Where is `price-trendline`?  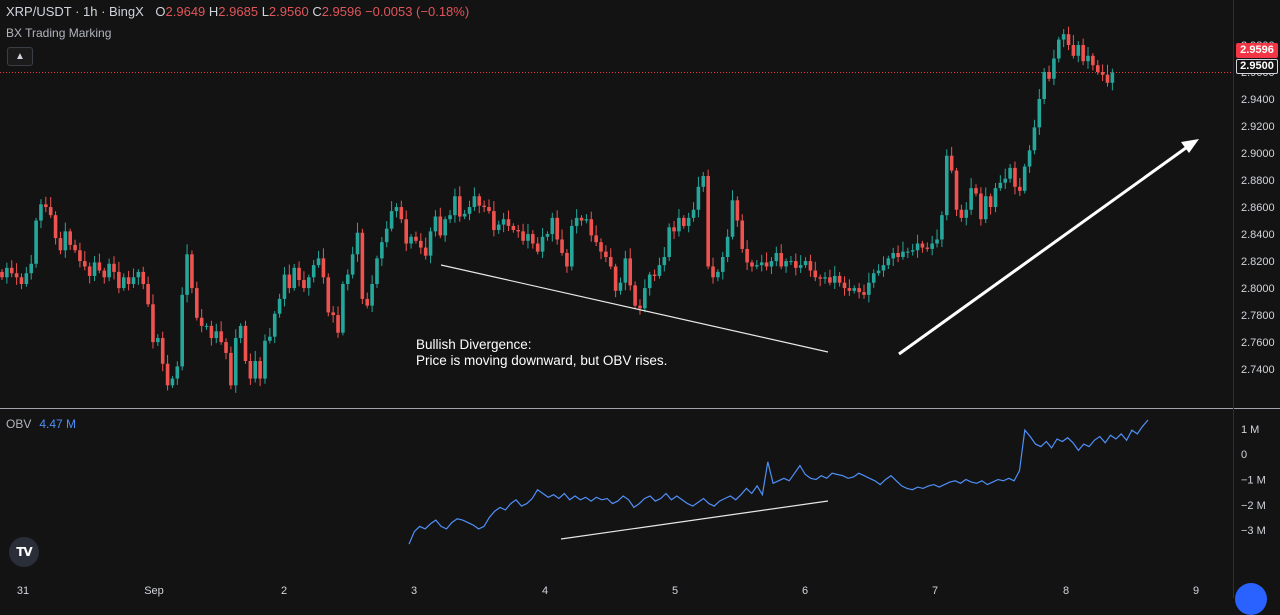
price-trendline is located at coordinates (634, 308).